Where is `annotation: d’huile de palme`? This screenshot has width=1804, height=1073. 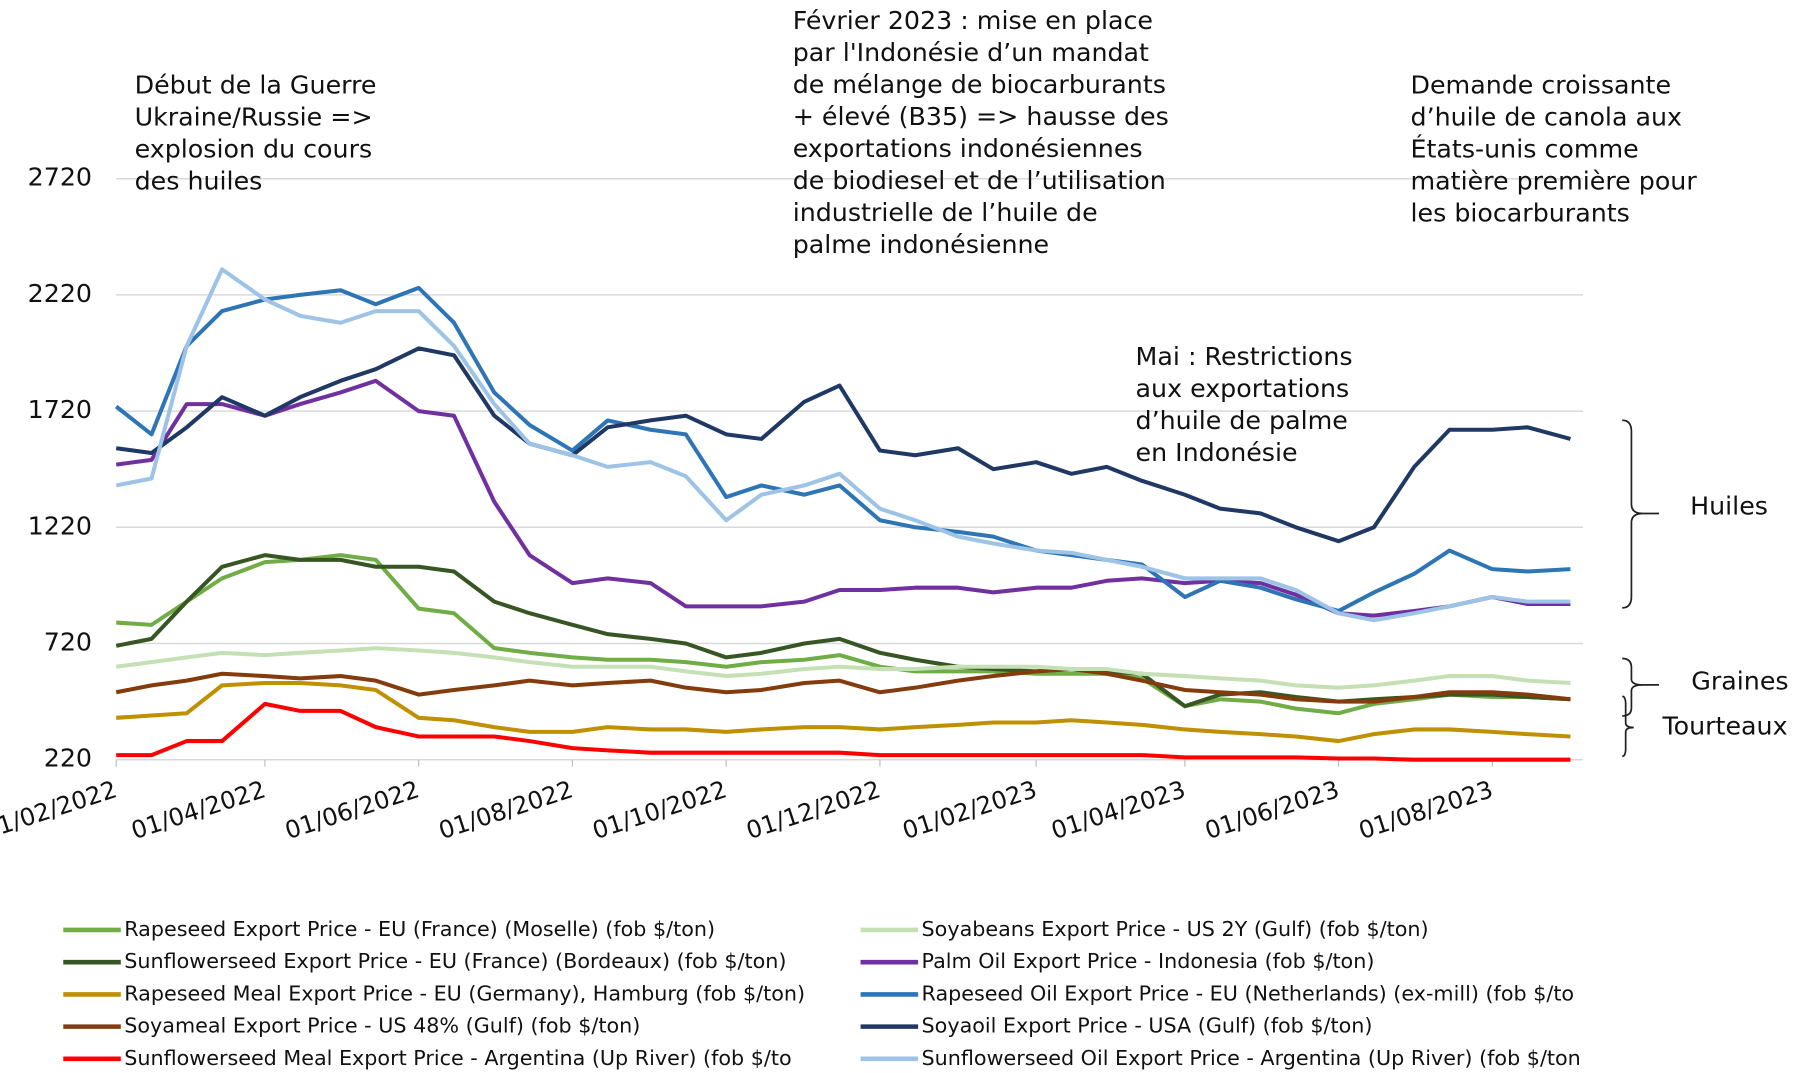
annotation: d’huile de palme is located at coordinates (1242, 420).